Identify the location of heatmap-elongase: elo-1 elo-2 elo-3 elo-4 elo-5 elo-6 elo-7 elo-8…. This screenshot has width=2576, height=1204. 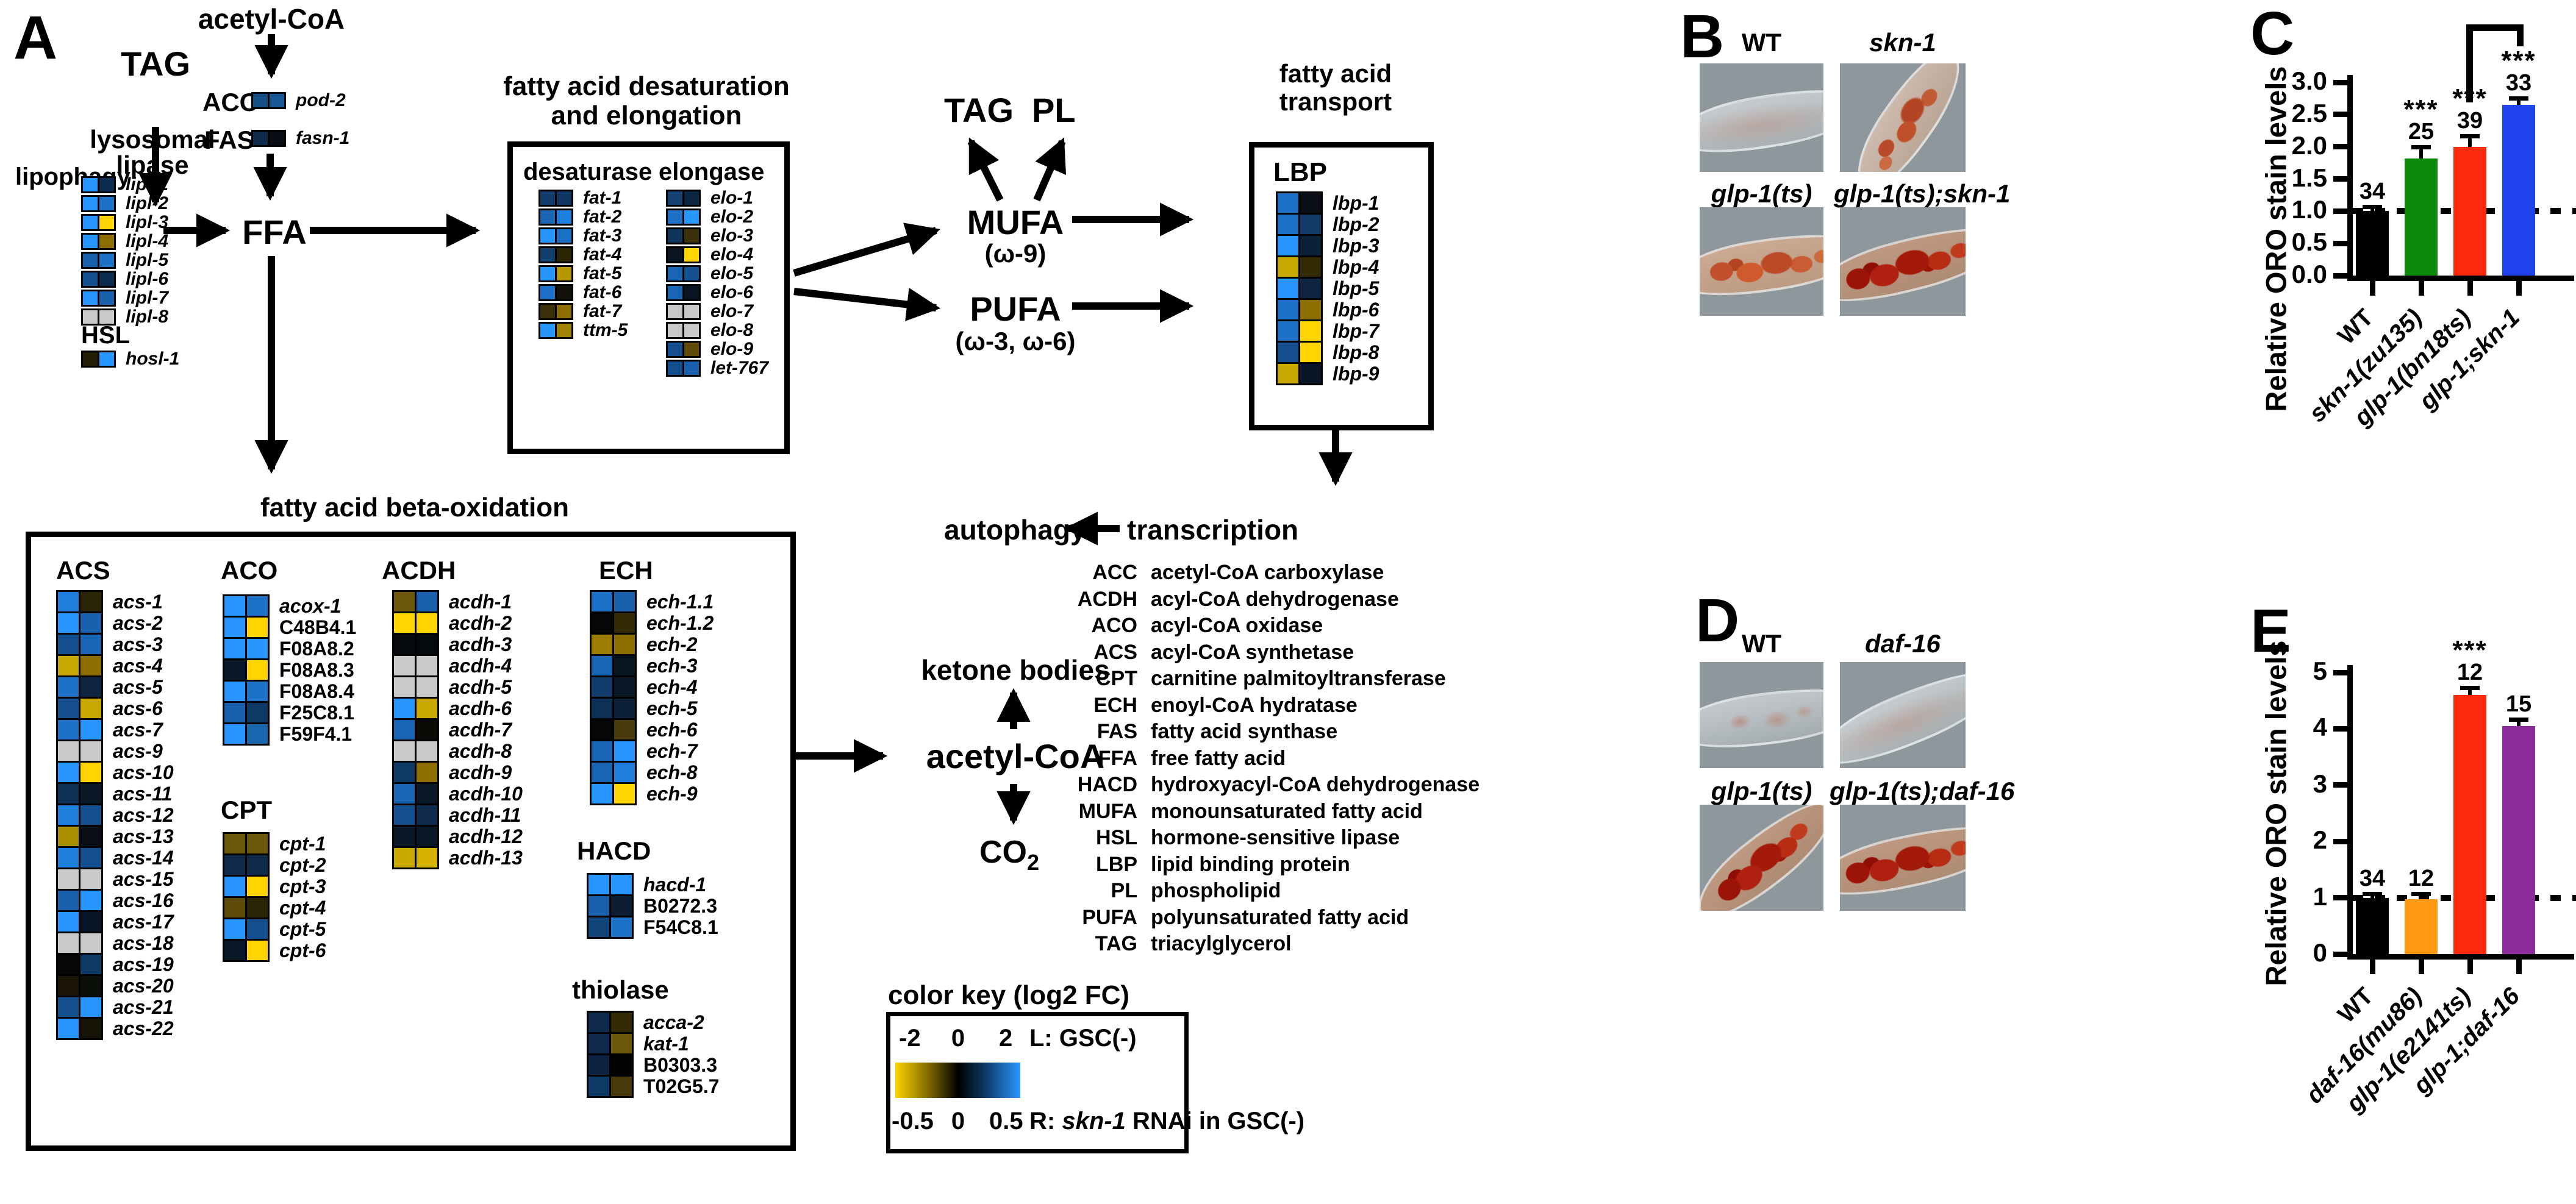
(717, 283).